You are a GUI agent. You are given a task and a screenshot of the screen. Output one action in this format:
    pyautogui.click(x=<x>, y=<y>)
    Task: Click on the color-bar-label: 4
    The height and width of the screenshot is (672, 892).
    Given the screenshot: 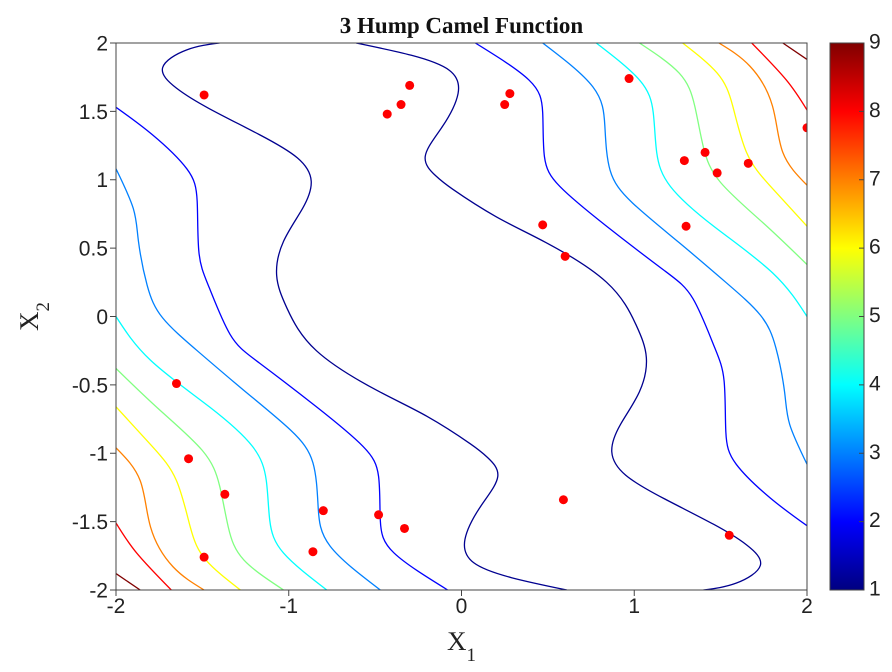 What is the action you would take?
    pyautogui.click(x=875, y=384)
    